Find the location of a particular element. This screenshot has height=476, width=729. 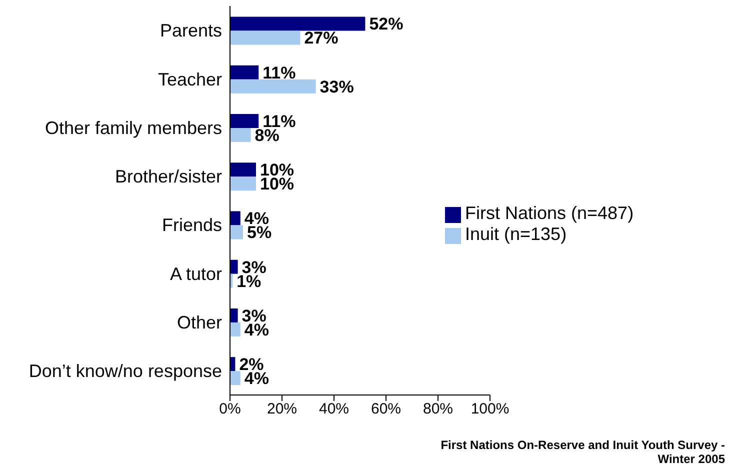

data-label: 33% is located at coordinates (337, 86).